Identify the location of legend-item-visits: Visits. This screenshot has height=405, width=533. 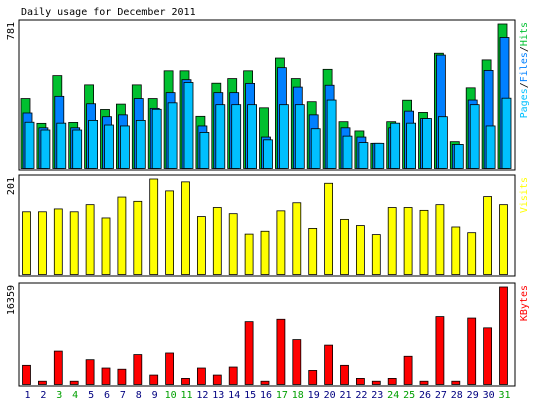
(524, 195).